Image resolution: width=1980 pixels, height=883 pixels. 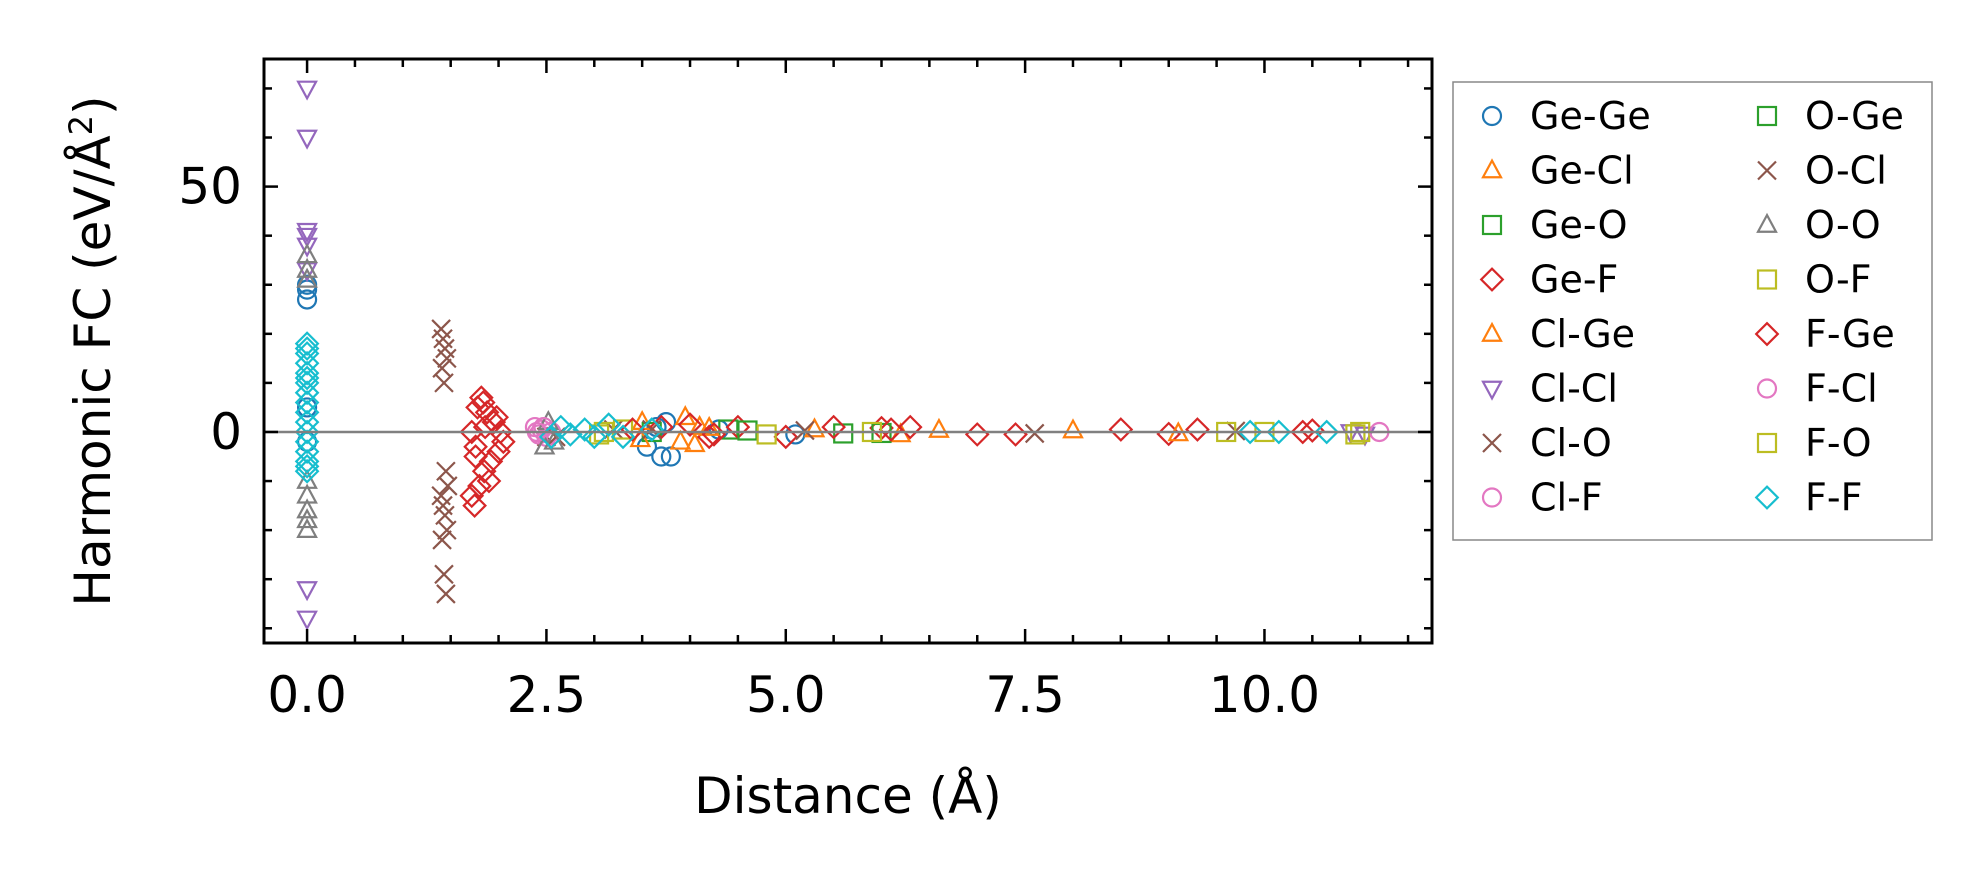 What do you see at coordinates (226, 432) in the screenshot?
I see `y-tick-label: 0` at bounding box center [226, 432].